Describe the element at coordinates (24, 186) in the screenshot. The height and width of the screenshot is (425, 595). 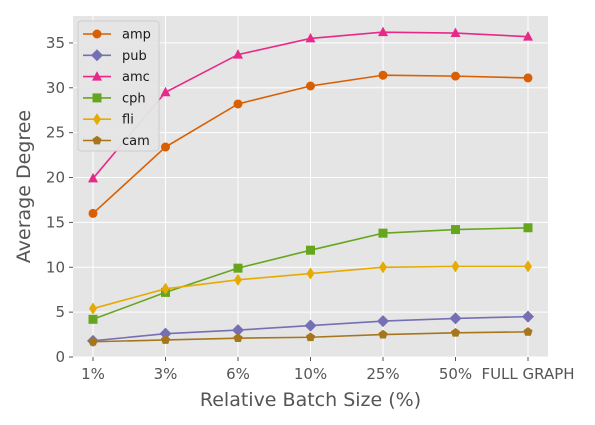
I see `y-axis-label: Average Degree` at that location.